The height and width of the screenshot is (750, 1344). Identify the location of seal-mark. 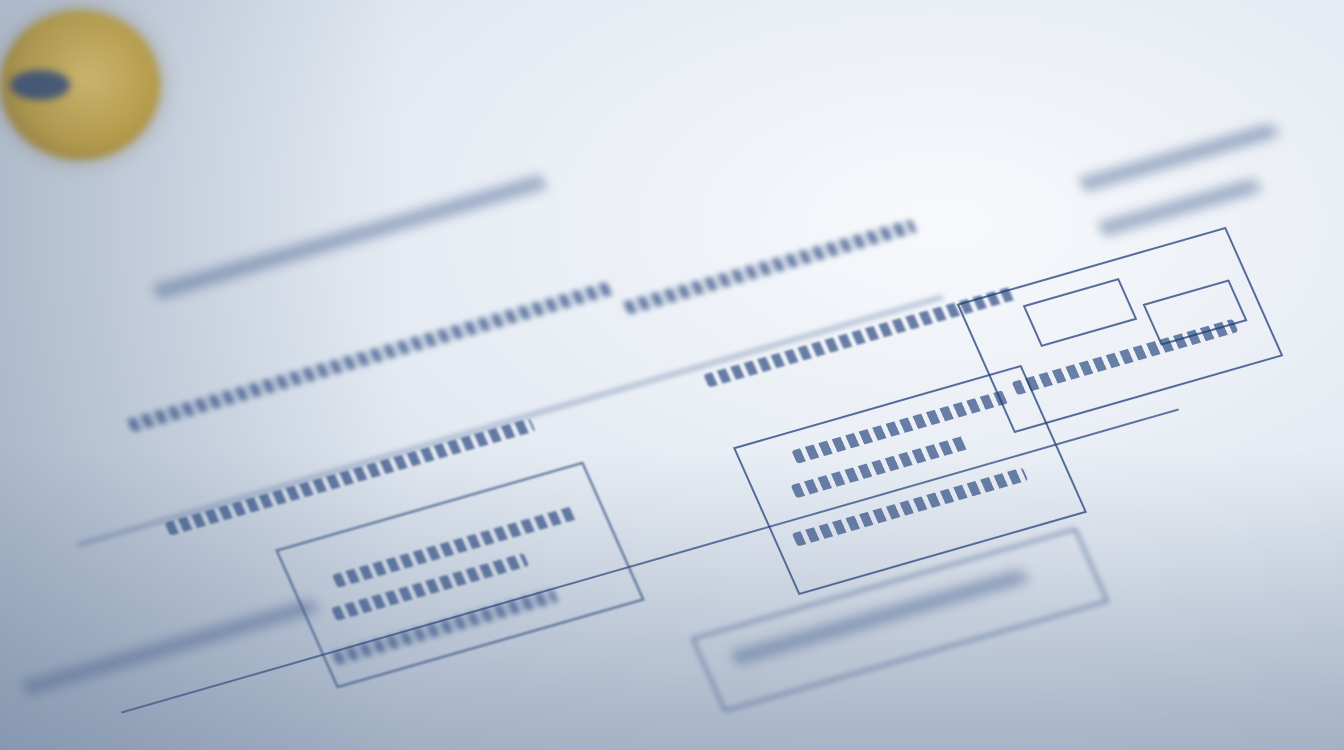
(40, 85).